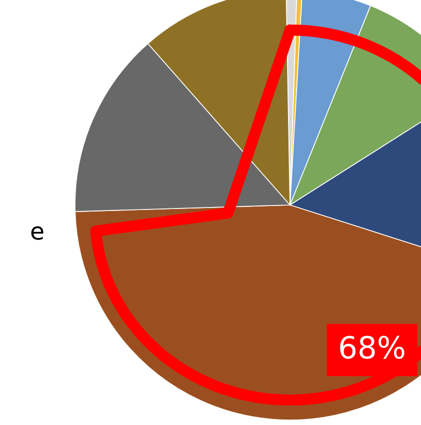 Image resolution: width=421 pixels, height=425 pixels. Describe the element at coordinates (37, 233) in the screenshot. I see `text: e` at that location.